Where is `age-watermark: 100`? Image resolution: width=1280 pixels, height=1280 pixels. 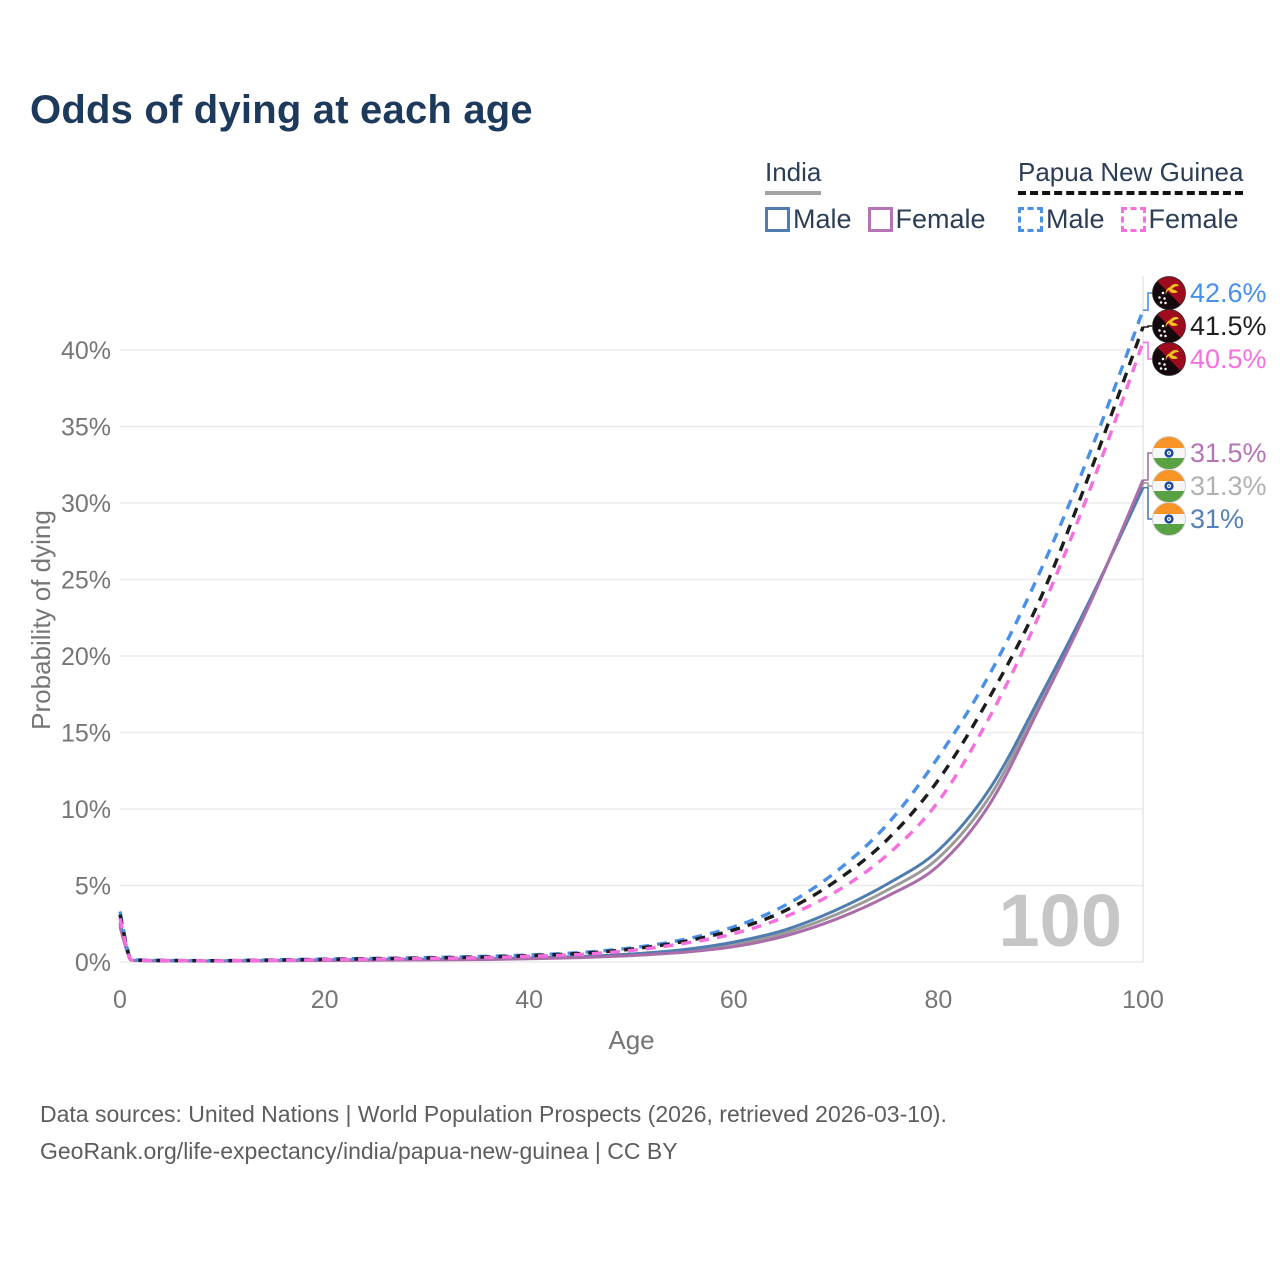
age-watermark: 100 is located at coordinates (1060, 920).